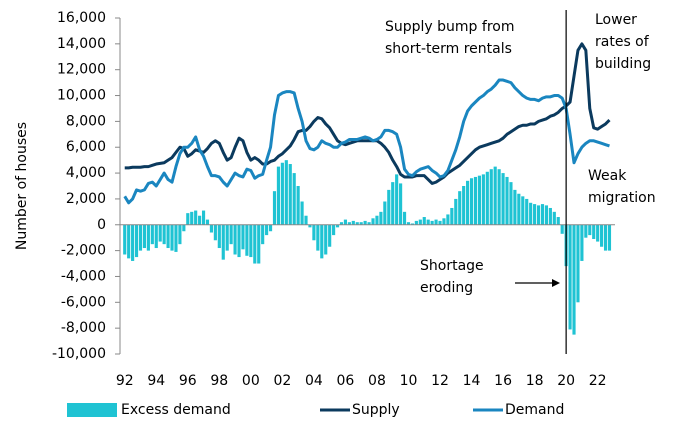 The image size is (680, 423). I want to click on y-tick-label: -6,000, so click(83, 302).